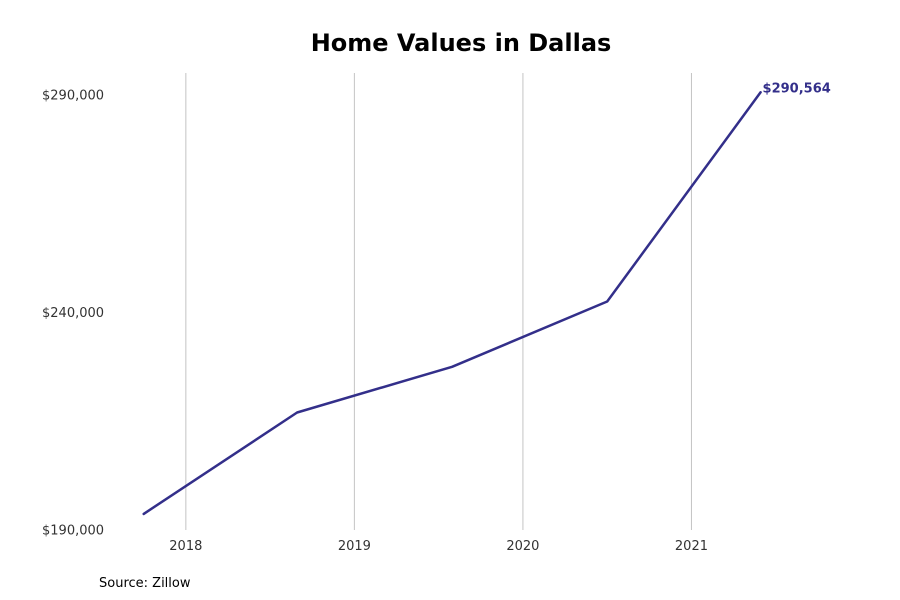 The image size is (900, 600). I want to click on x-axis-ticks: 2018 2019 2020 2021, so click(438, 546).